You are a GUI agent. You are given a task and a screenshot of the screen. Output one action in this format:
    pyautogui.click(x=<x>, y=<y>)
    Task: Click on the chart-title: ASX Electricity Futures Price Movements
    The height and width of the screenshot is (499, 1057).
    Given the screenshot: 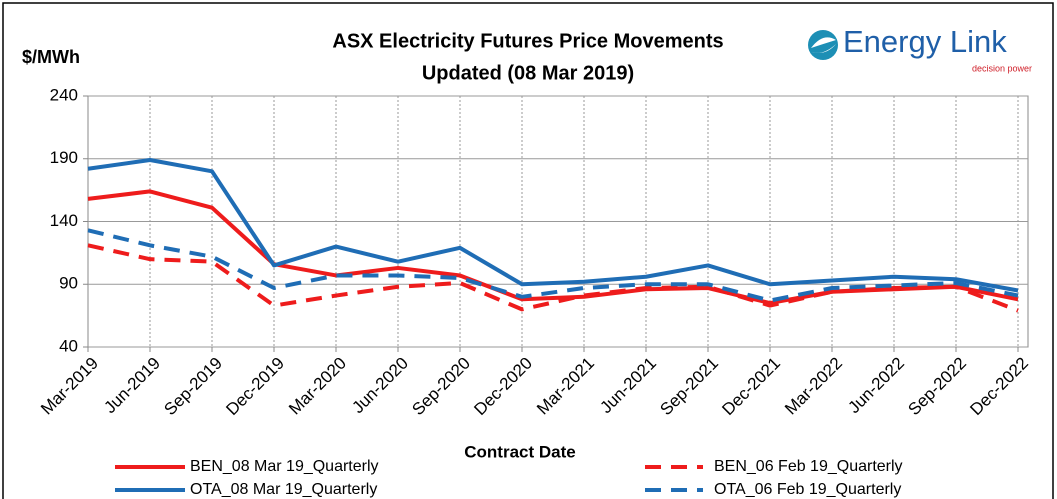 What is the action you would take?
    pyautogui.click(x=527, y=41)
    